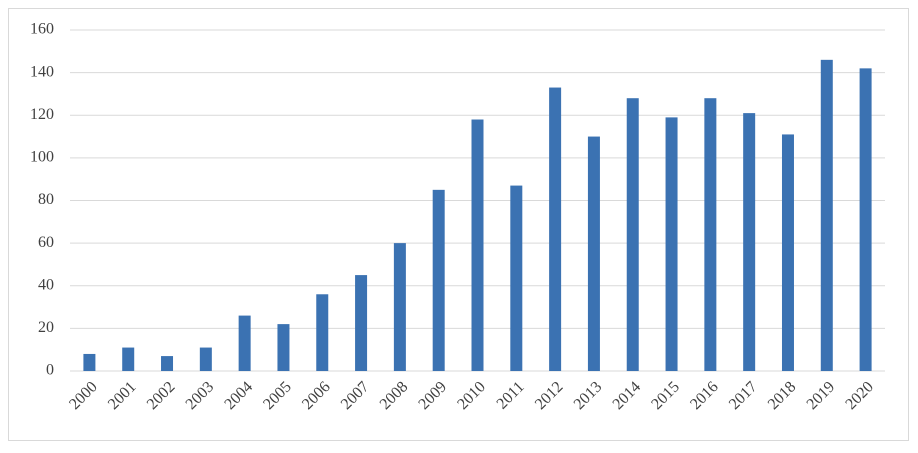  I want to click on y-tick-label: 140, so click(42, 71).